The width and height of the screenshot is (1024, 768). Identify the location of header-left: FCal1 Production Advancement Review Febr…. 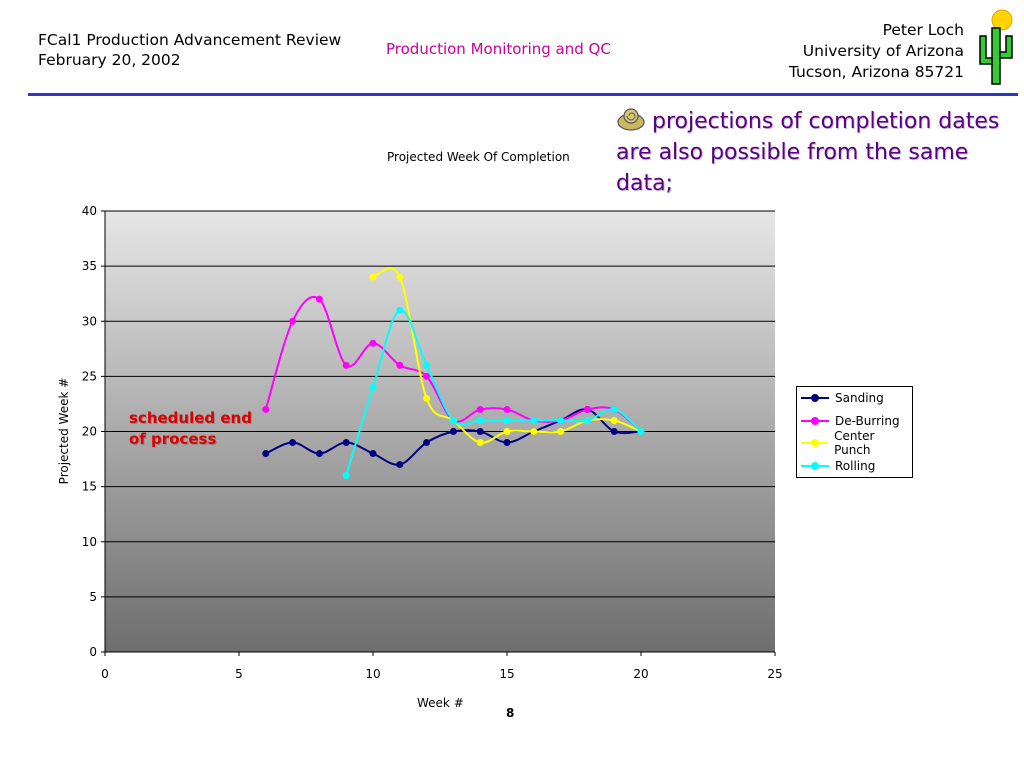
(189, 50).